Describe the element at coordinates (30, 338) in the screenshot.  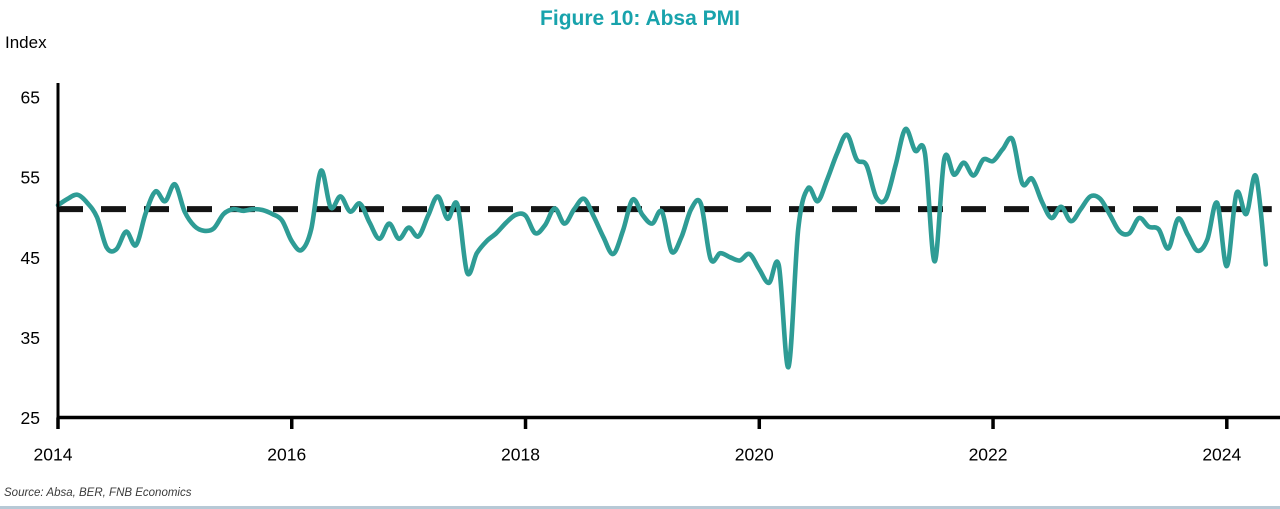
I see `y-tick-label: 35` at that location.